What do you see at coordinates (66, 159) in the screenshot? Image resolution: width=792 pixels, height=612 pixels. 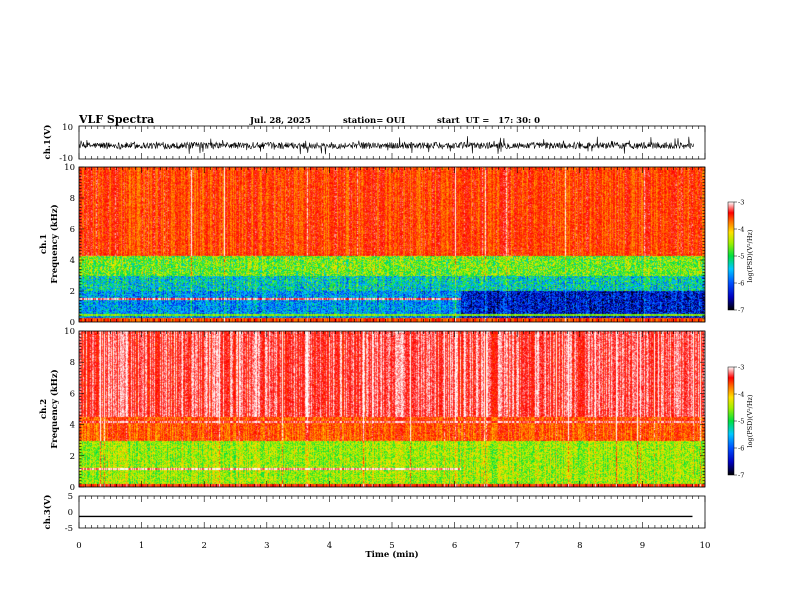 I see `ch1-ytick-bottom: -10` at bounding box center [66, 159].